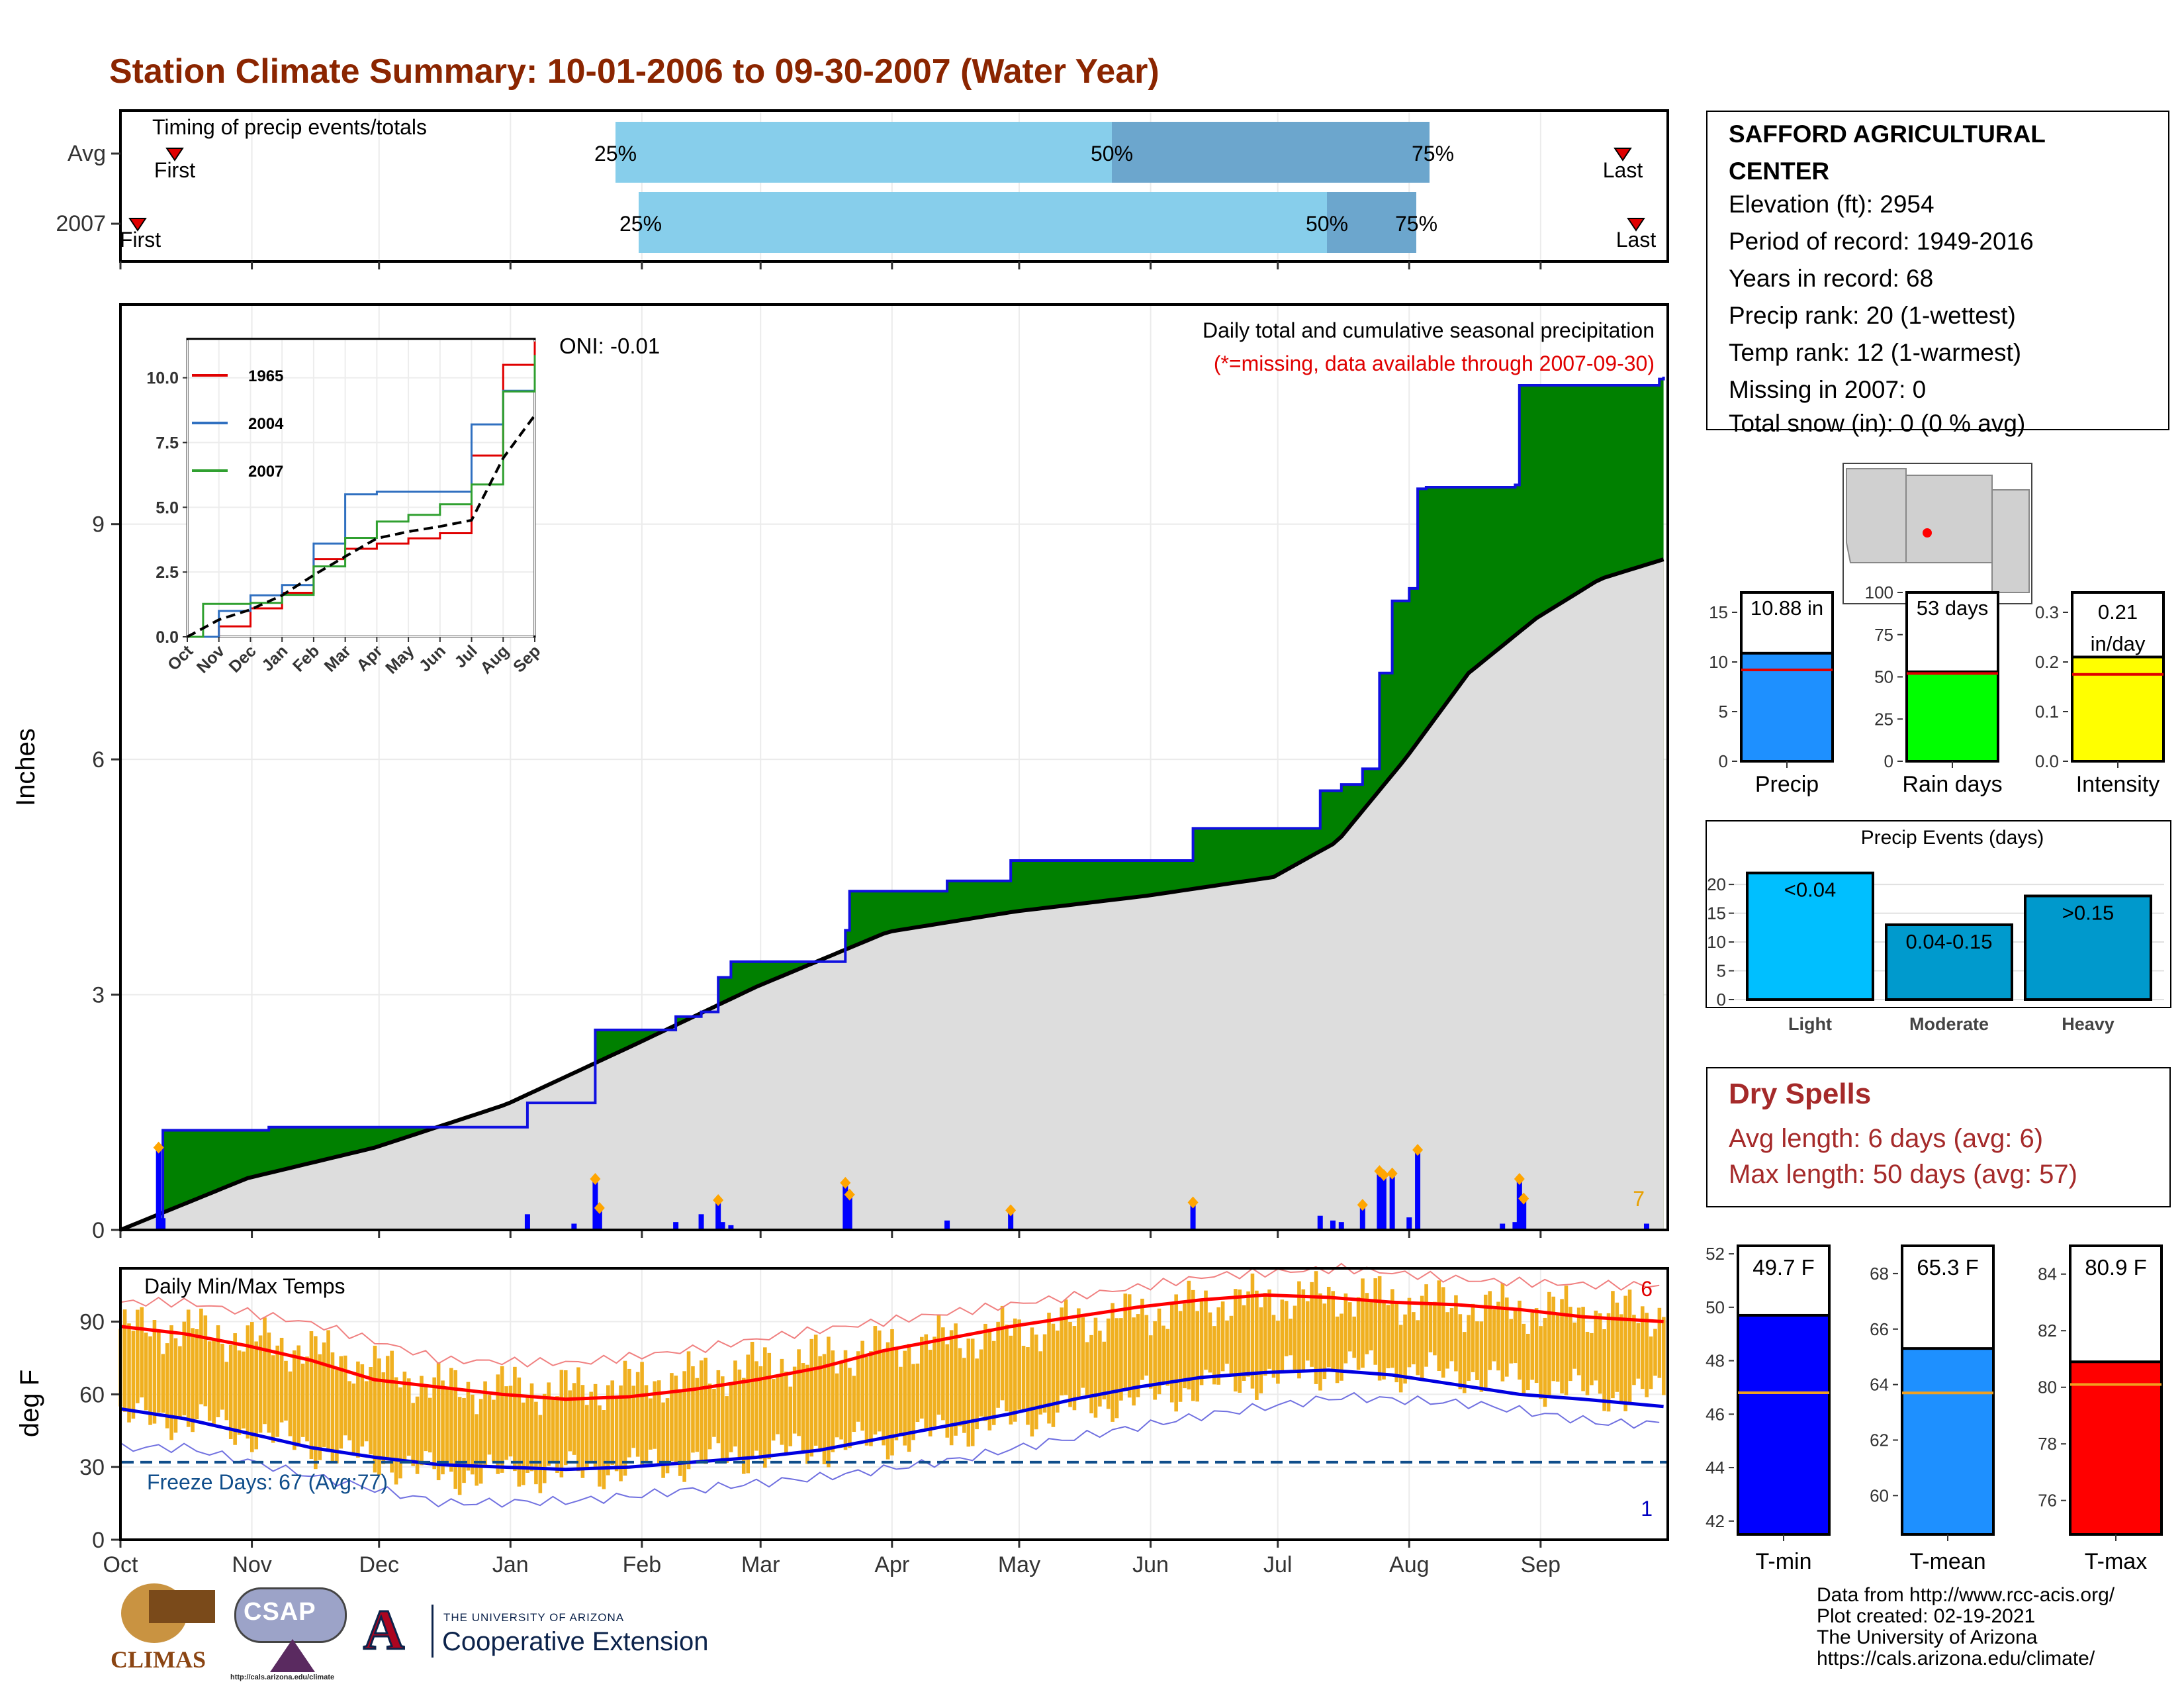 The height and width of the screenshot is (1688, 2184). Describe the element at coordinates (2047, 662) in the screenshot. I see `summary-ytick-label: 0.2` at that location.